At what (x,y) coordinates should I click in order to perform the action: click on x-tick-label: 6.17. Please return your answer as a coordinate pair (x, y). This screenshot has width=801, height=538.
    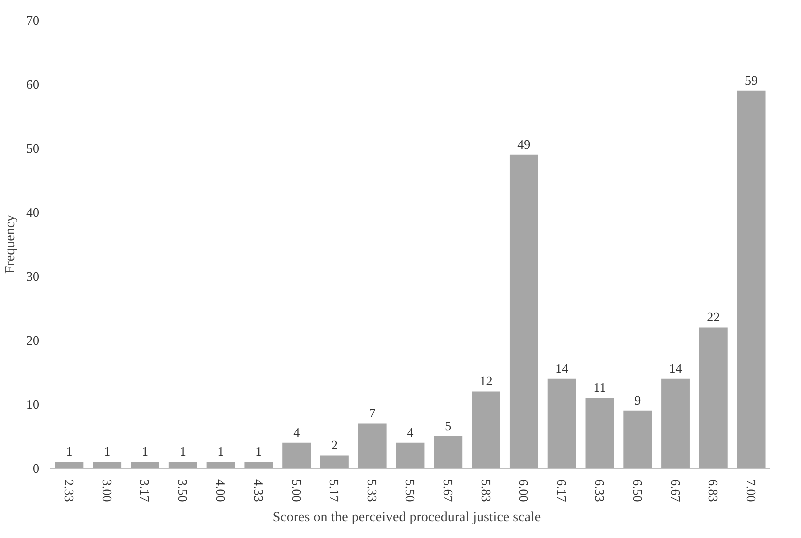
    Looking at the image, I should click on (562, 491).